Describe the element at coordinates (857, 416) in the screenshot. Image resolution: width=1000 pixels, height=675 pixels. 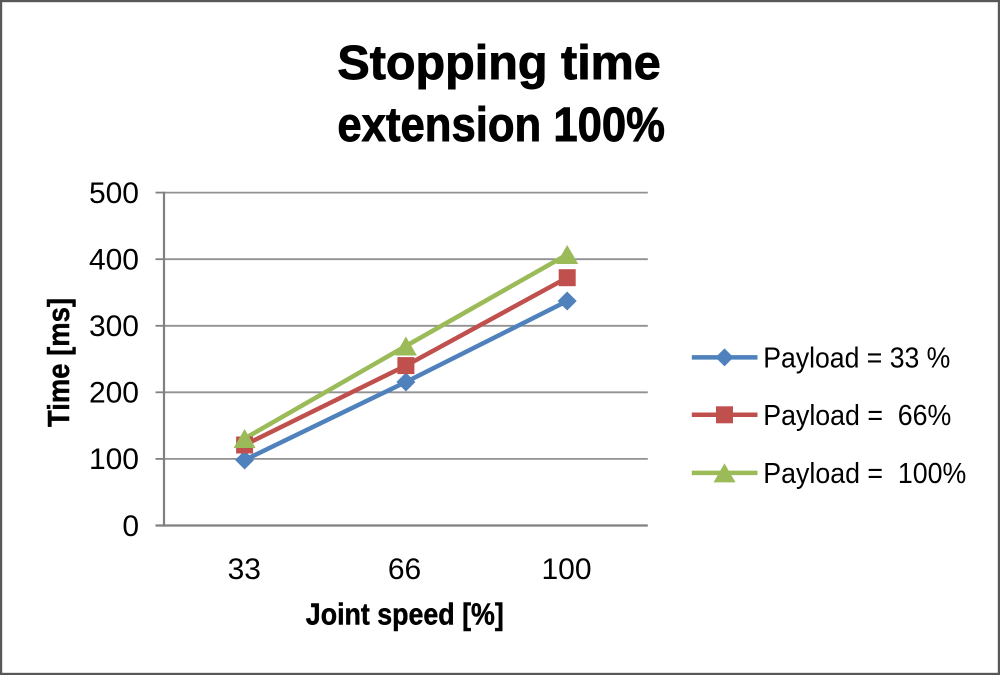
I see `svg-text: Payload = 66%` at that location.